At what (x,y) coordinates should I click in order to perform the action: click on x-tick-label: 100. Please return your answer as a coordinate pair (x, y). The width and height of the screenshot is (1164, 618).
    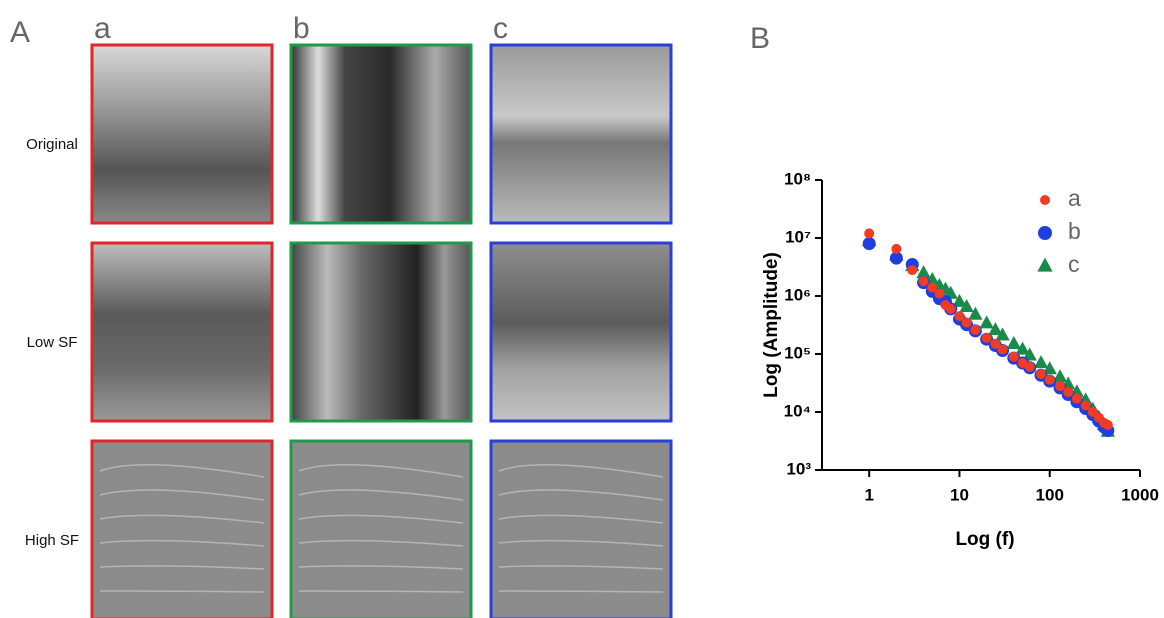
    Looking at the image, I should click on (1050, 494).